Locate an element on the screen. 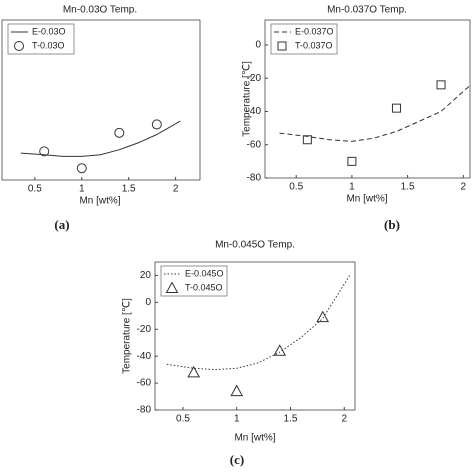 Image resolution: width=474 pixels, height=474 pixels. panel-label: (b) is located at coordinates (392, 224).